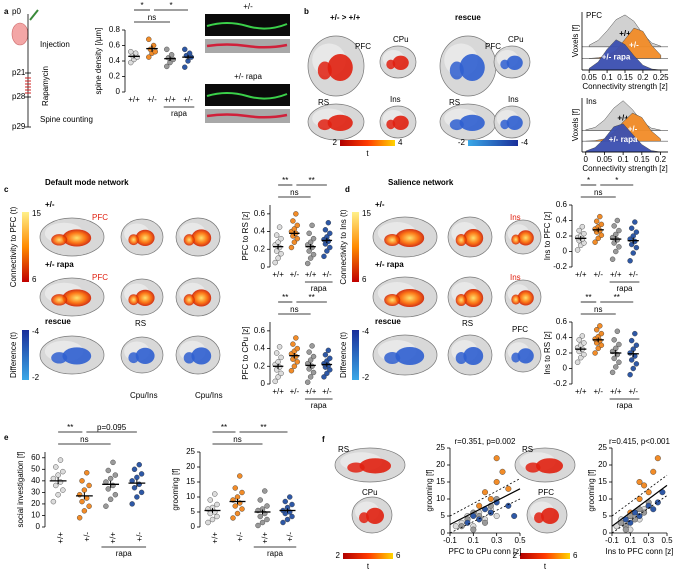  What do you see at coordinates (115, 76) in the screenshot?
I see `y-tick-label: 0.2` at bounding box center [115, 76].